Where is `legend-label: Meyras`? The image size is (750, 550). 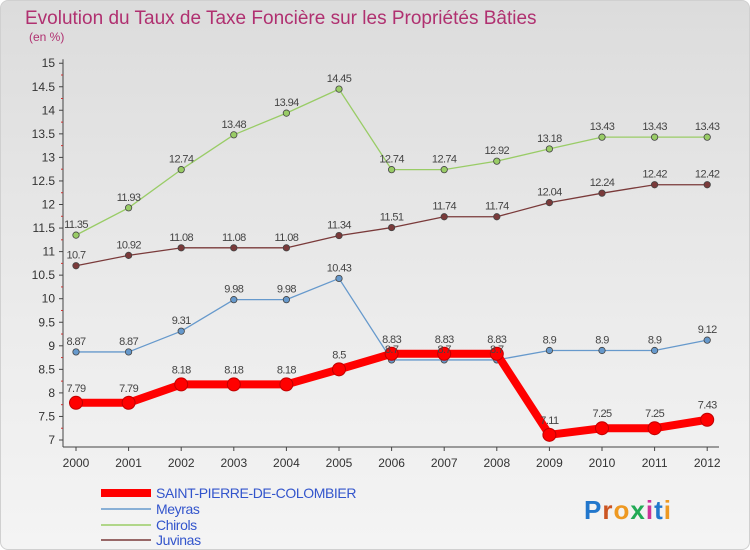 legend-label: Meyras is located at coordinates (178, 509).